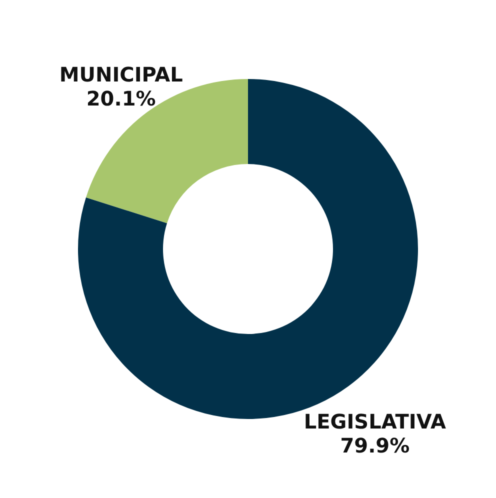  Describe the element at coordinates (121, 98) in the screenshot. I see `data-label: 20.1%` at that location.